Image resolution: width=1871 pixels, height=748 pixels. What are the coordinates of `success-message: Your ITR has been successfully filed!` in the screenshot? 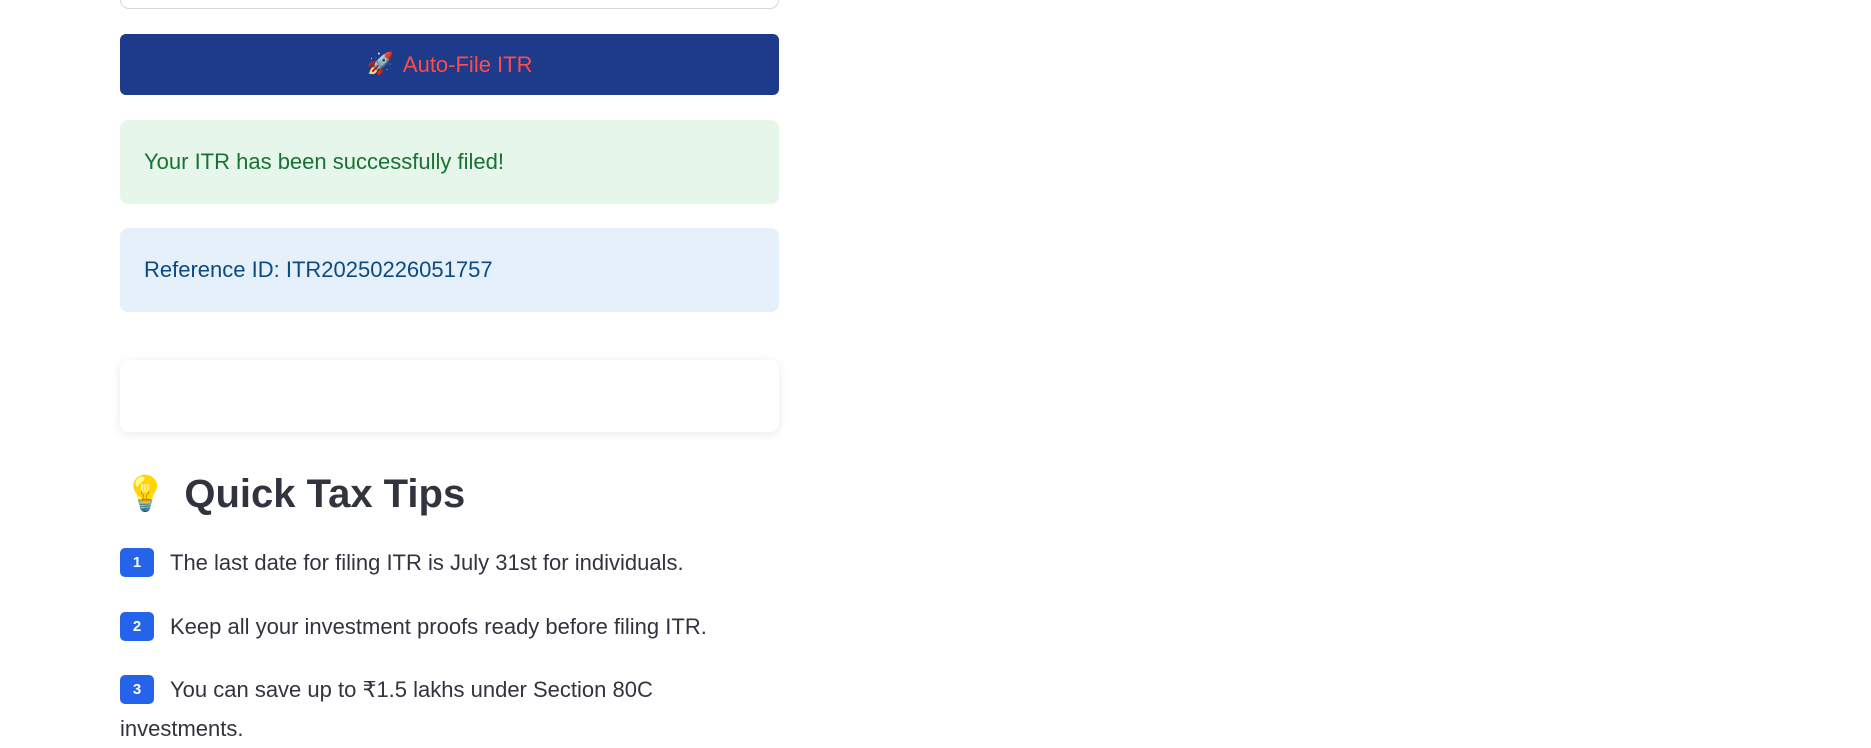 It's located at (324, 161).